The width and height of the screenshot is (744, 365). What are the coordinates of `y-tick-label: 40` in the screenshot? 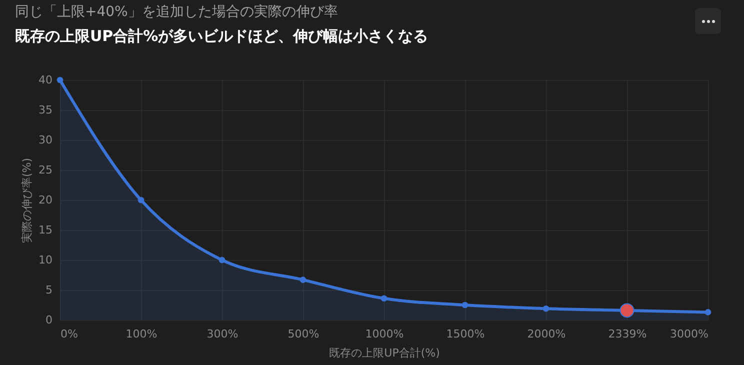 It's located at (45, 80).